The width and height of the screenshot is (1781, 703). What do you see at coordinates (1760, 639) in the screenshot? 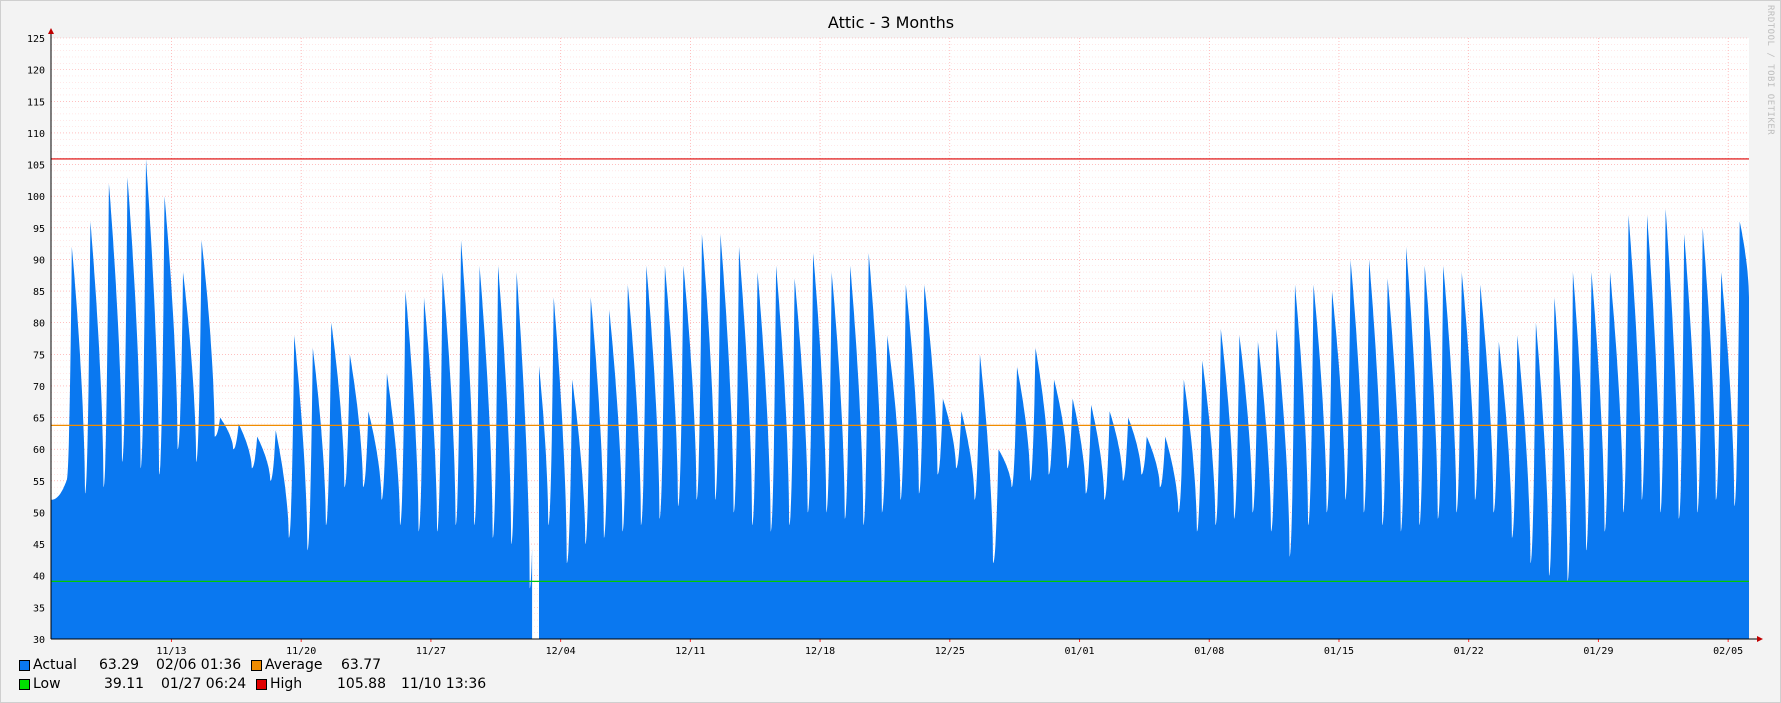
I see `x-axis-arrow` at bounding box center [1760, 639].